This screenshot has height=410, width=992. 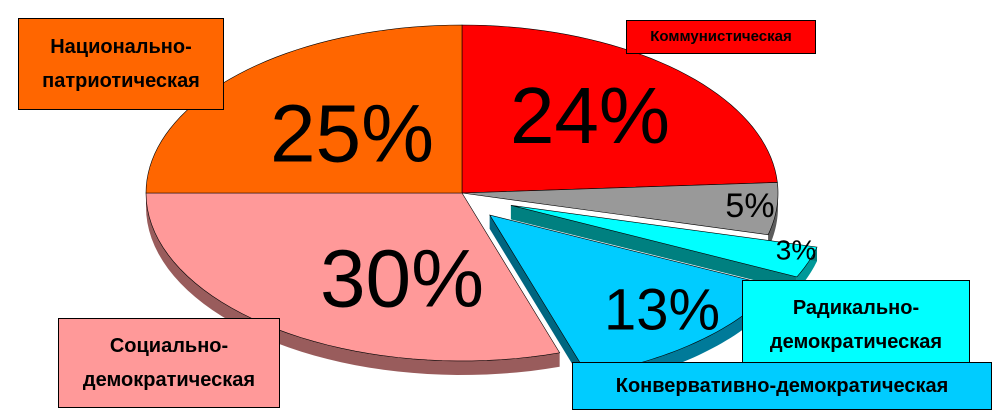 I want to click on category-label: Социально-демократическая, so click(x=169, y=363).